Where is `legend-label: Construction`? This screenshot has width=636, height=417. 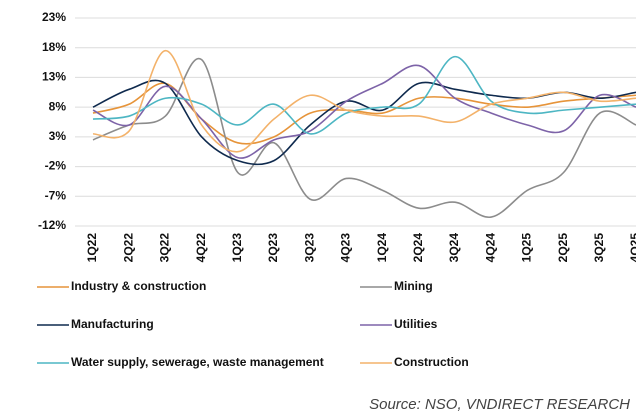 legend-label: Construction is located at coordinates (431, 362).